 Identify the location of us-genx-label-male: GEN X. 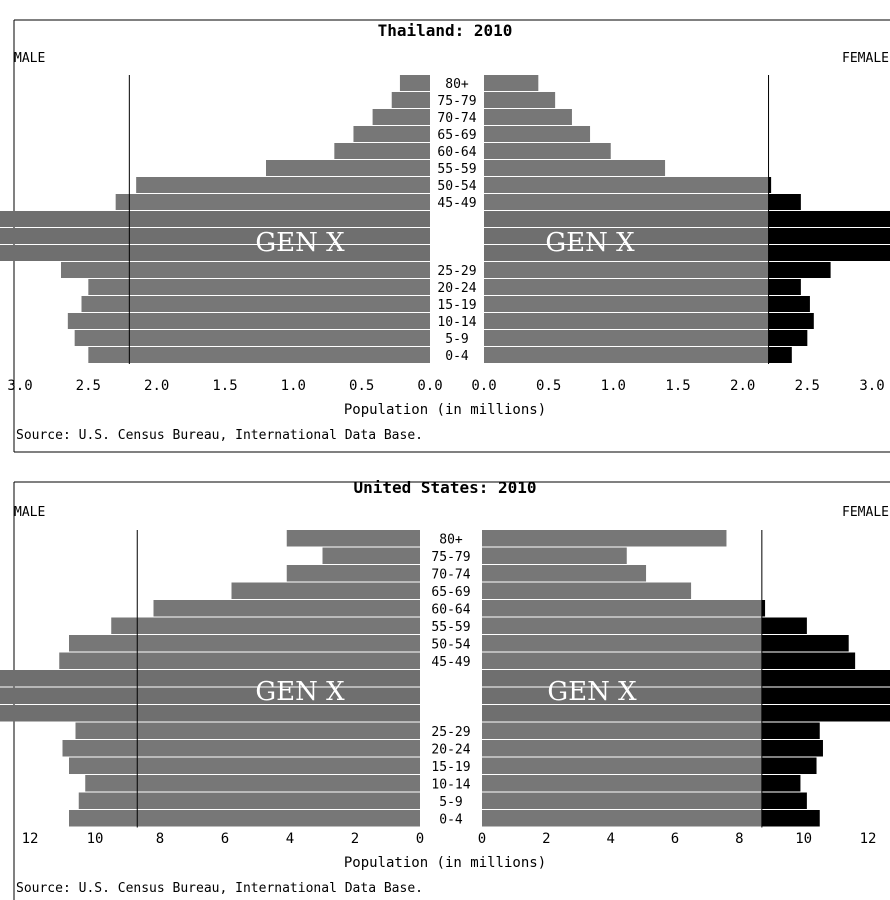
(300, 692).